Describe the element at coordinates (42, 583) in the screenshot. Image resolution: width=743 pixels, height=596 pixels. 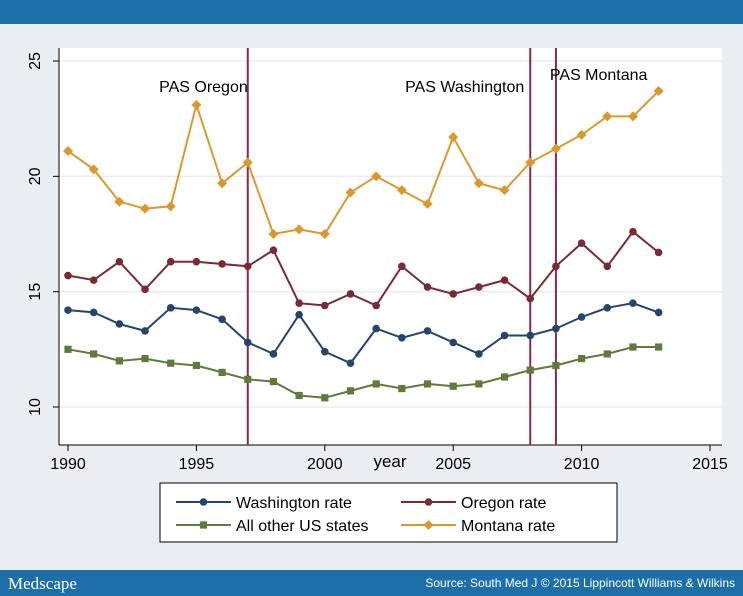
I see `medscape-logo: Medscape` at that location.